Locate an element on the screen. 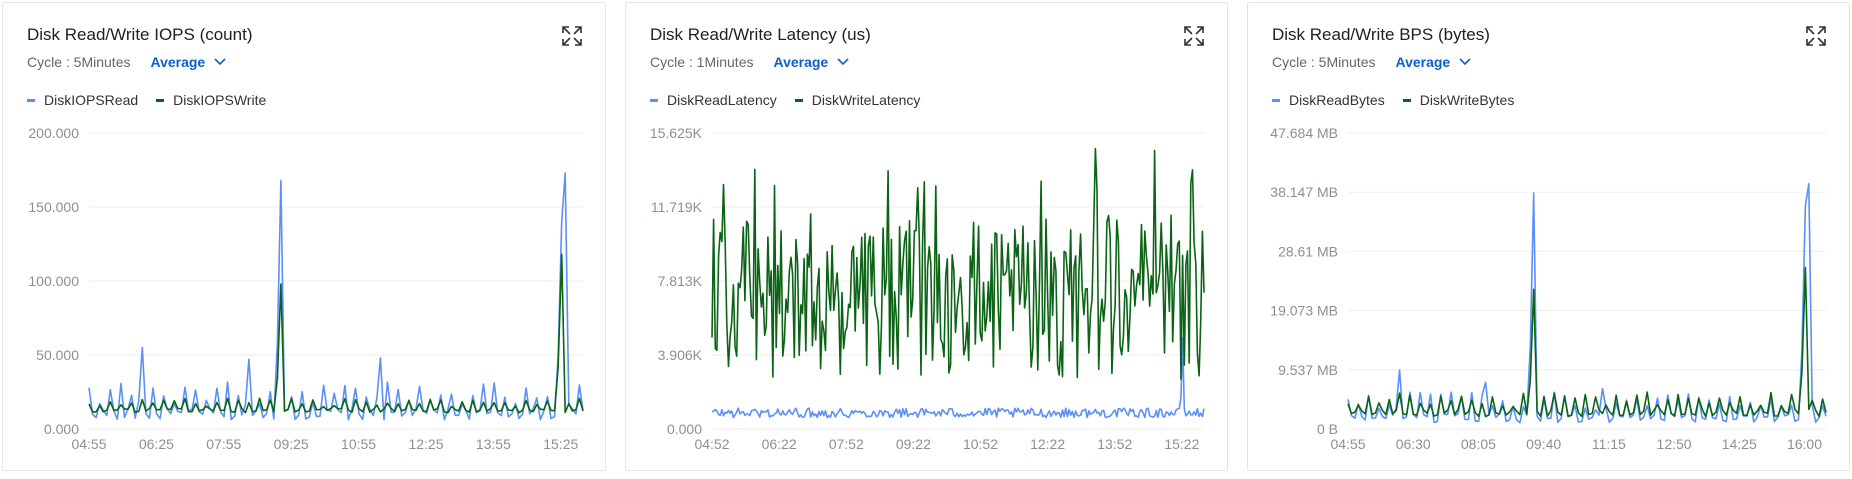 Image resolution: width=1852 pixels, height=479 pixels. legend-label: DiskIOPSRead is located at coordinates (91, 100).